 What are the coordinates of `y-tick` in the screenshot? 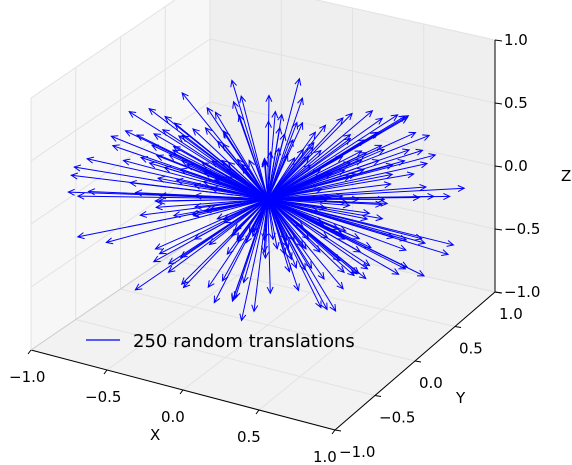 It's located at (458, 327).